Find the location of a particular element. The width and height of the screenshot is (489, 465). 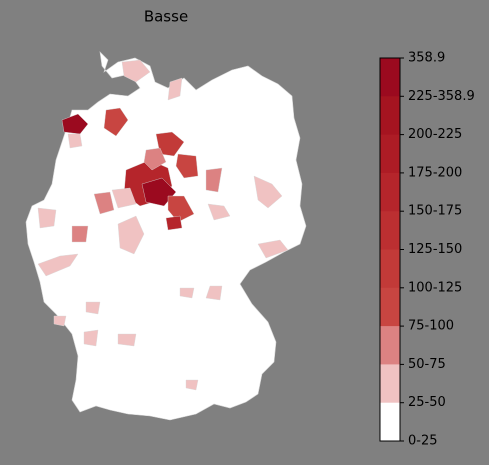

map-title: Basse is located at coordinates (166, 17).